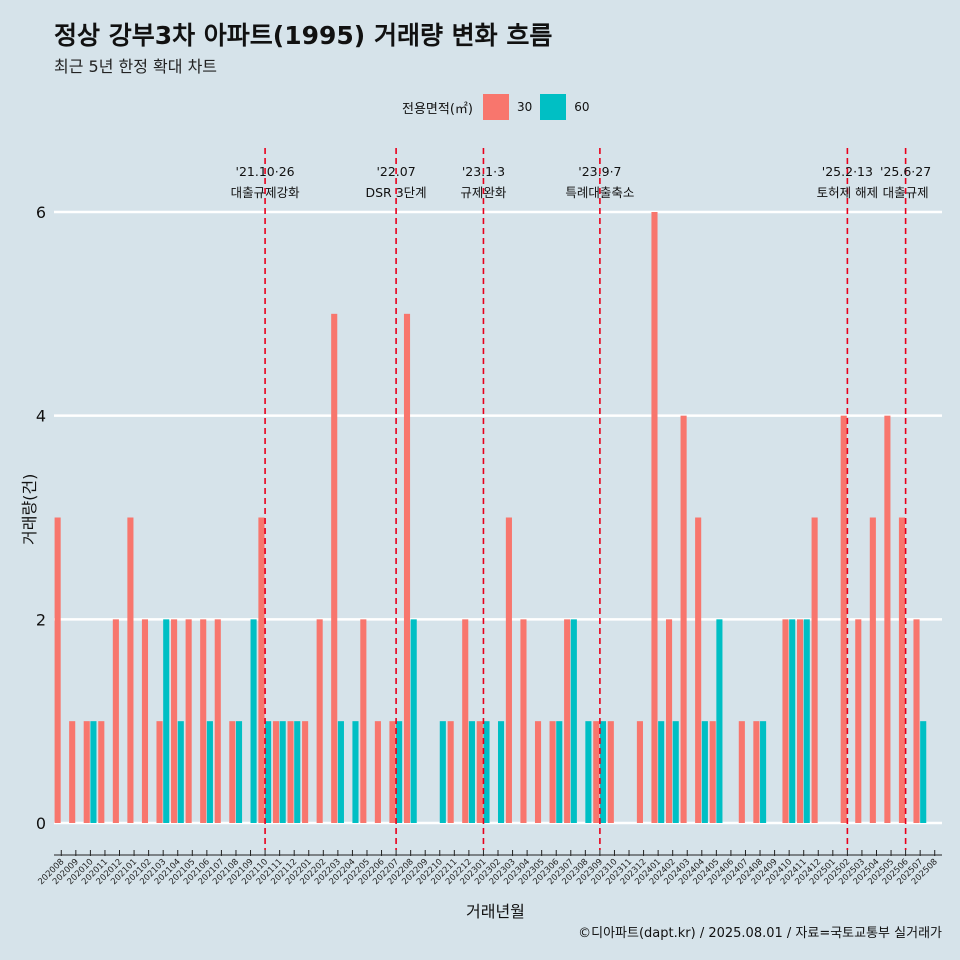  What do you see at coordinates (396, 192) in the screenshot?
I see `event-label-202207: DSR 3단계` at bounding box center [396, 192].